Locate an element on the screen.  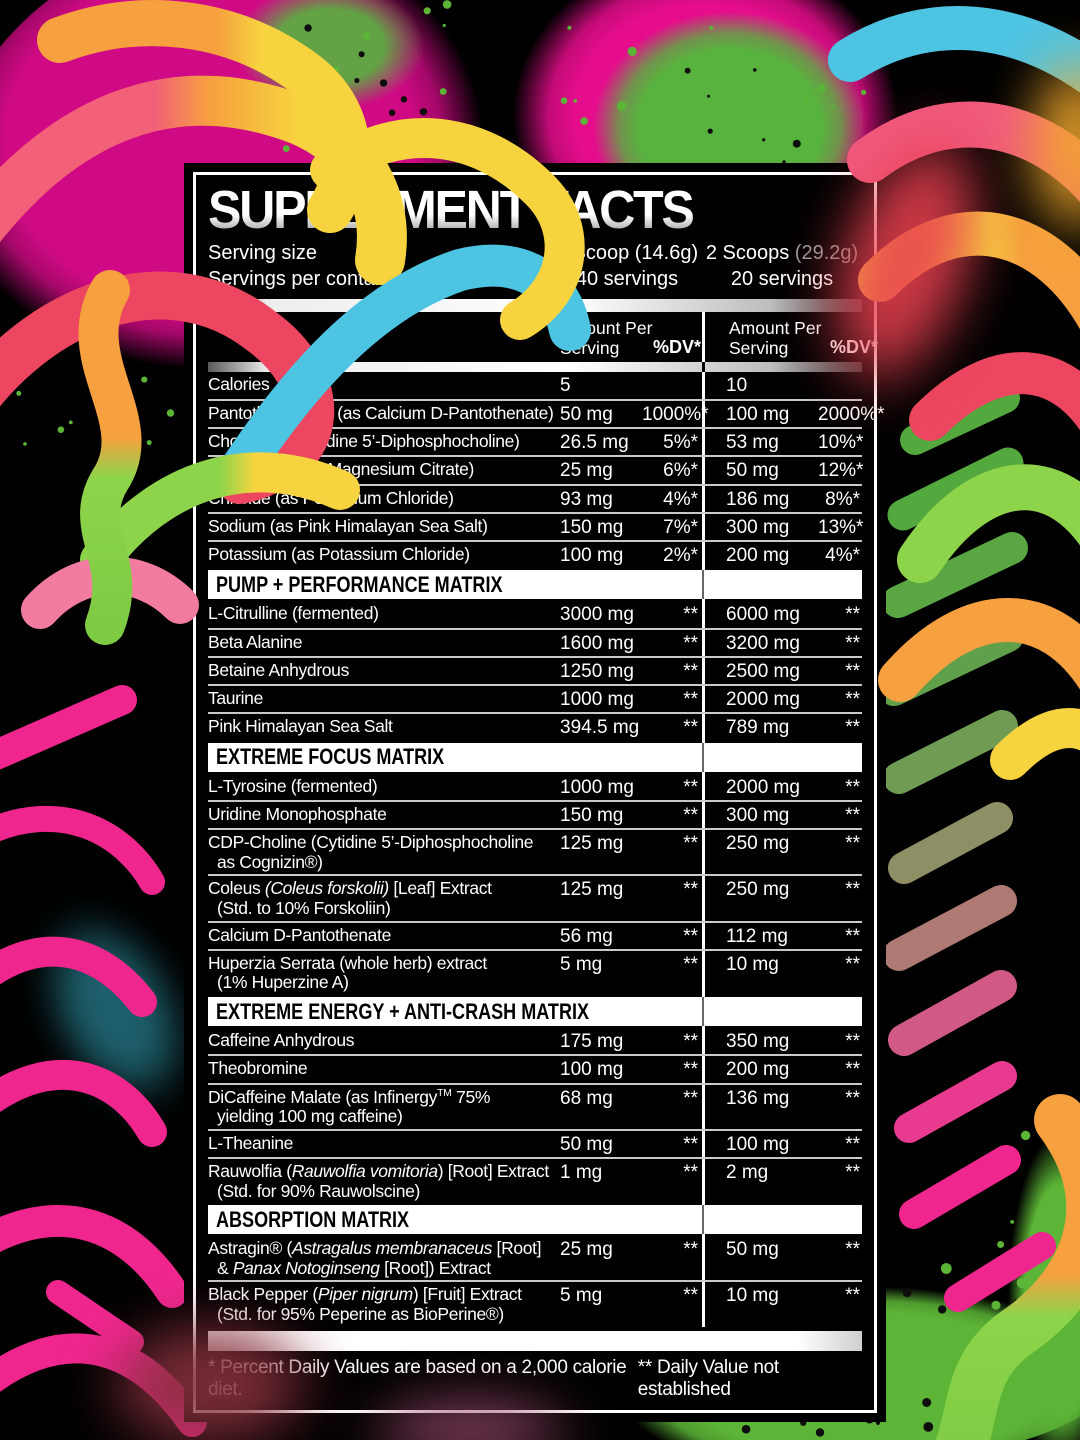
amount-1scoop: 150 mg is located at coordinates (592, 815).